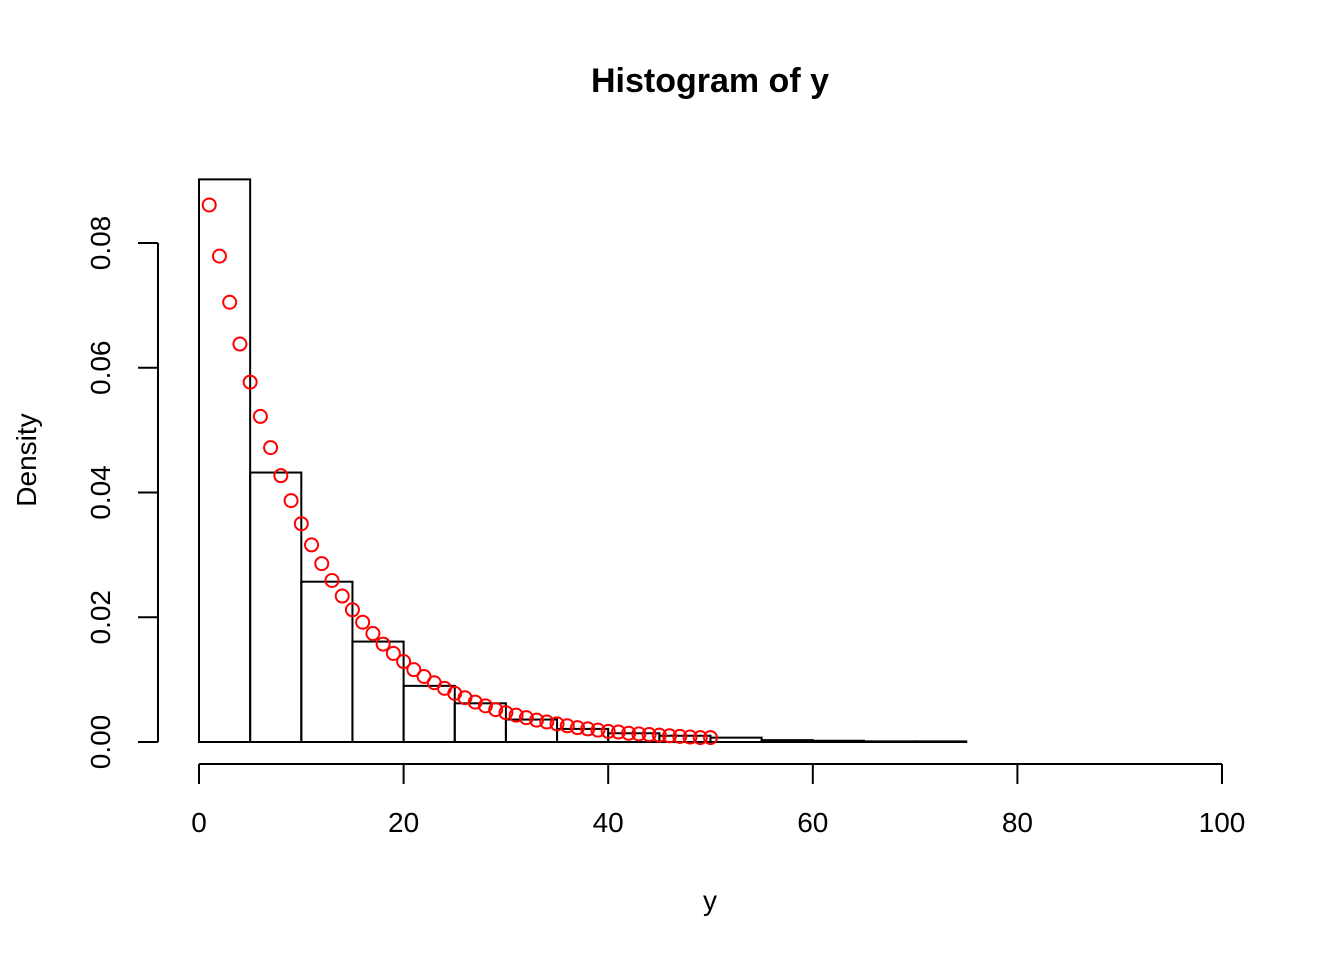 This screenshot has height=960, width=1344. Describe the element at coordinates (100, 617) in the screenshot. I see `y-tick-label: 0.02` at that location.